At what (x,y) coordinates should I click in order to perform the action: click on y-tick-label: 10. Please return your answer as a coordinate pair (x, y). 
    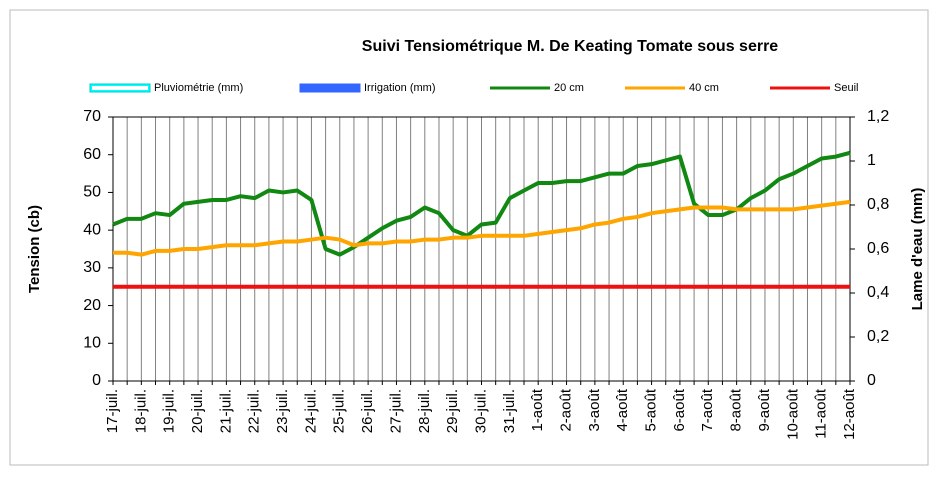
    Looking at the image, I should click on (92, 343).